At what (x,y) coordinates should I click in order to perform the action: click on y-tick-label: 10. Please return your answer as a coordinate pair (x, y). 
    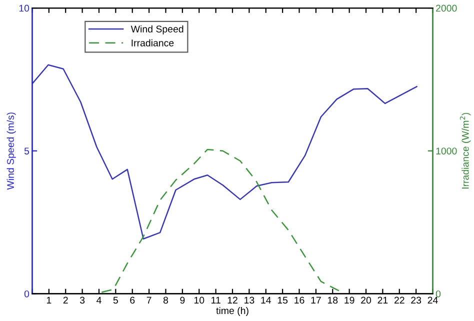
    Looking at the image, I should click on (24, 8).